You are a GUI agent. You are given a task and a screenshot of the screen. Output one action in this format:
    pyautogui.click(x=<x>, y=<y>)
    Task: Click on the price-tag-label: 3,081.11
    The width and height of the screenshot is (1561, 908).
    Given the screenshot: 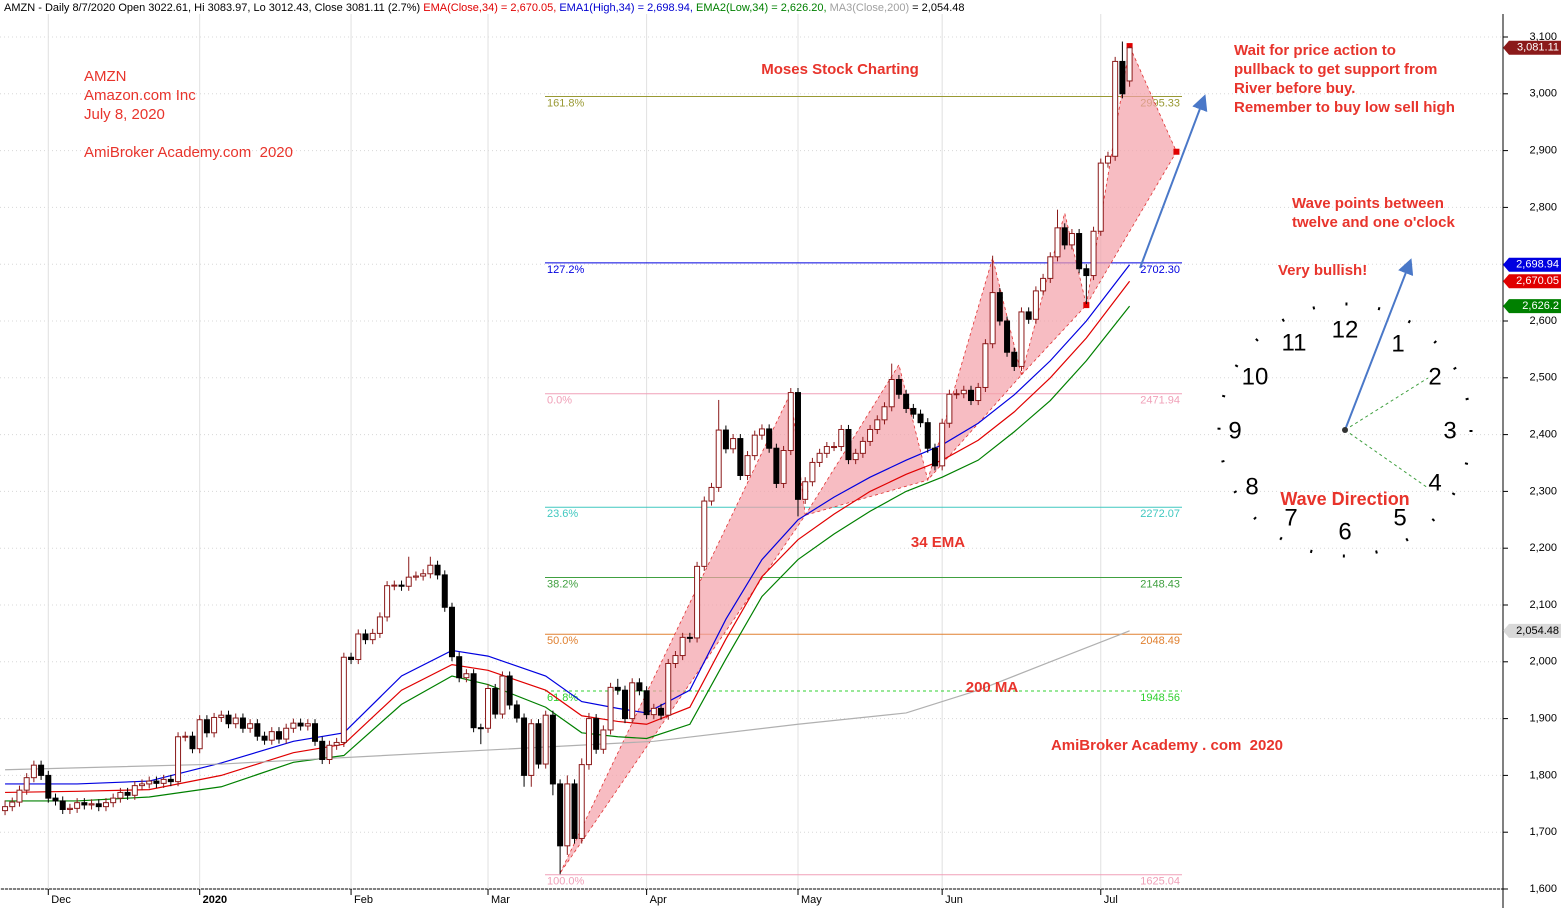 What is the action you would take?
    pyautogui.click(x=1538, y=48)
    